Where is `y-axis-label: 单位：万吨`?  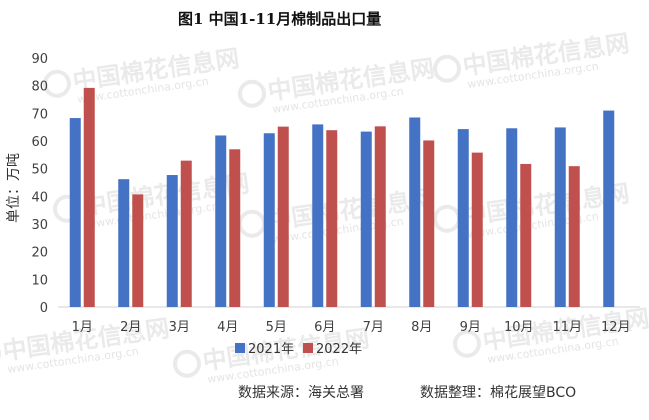
y-axis-label: 单位：万吨 is located at coordinates (14, 188).